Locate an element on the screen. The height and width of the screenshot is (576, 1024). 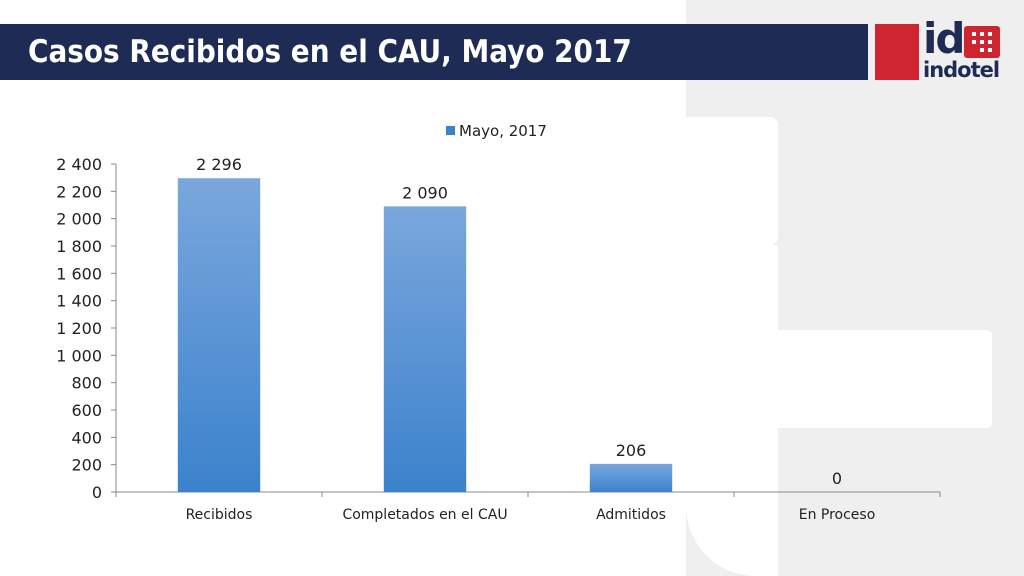
y-tick-label: 2 000 is located at coordinates (79, 219).